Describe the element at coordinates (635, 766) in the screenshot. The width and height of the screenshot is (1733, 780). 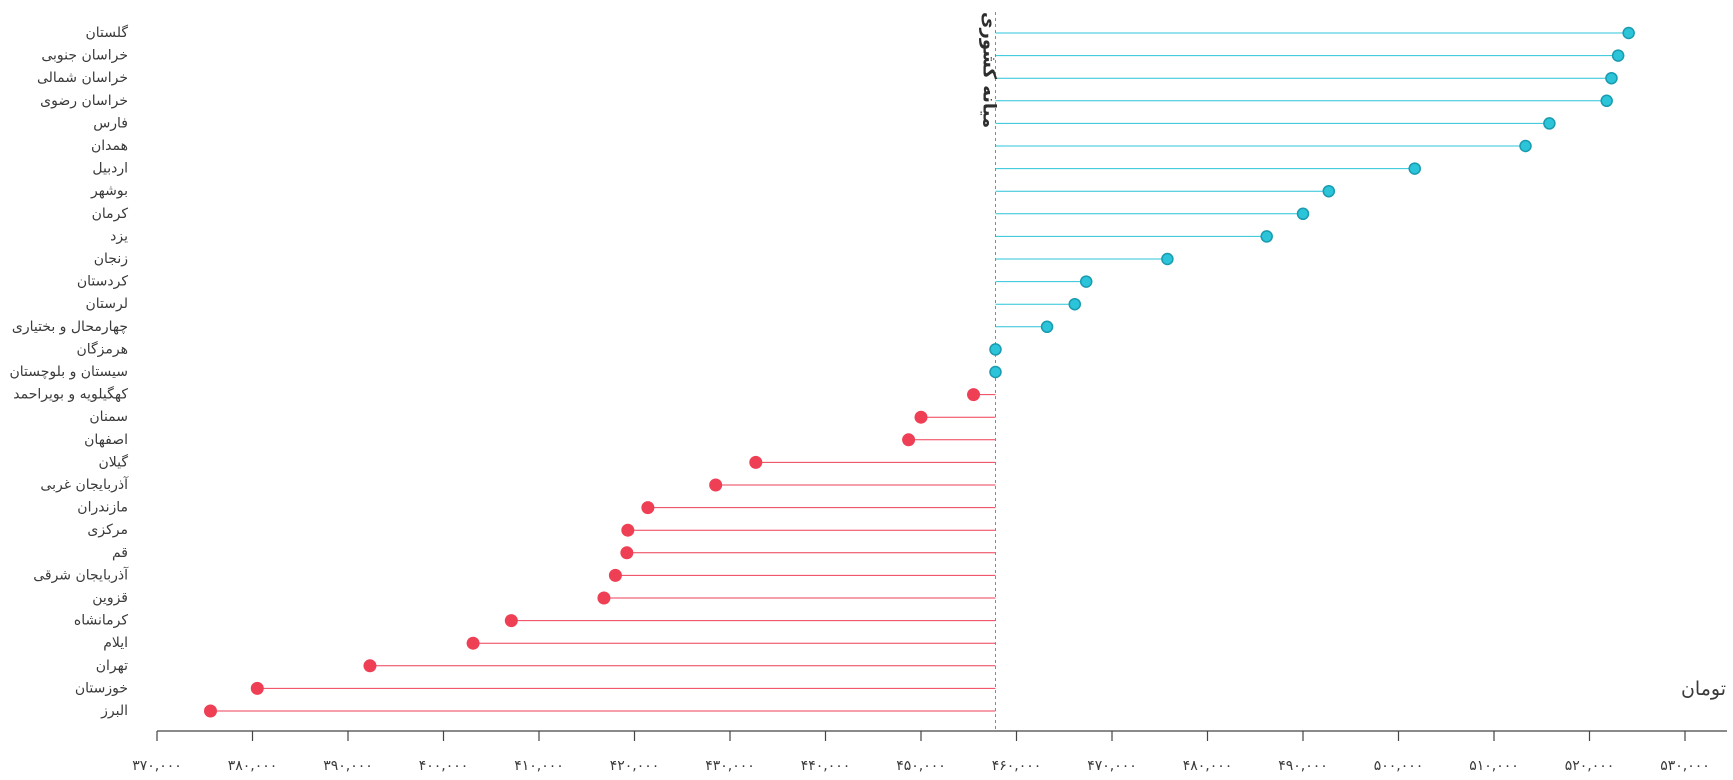
I see `x-tick-label: ۴۲۰,۰۰۰` at that location.